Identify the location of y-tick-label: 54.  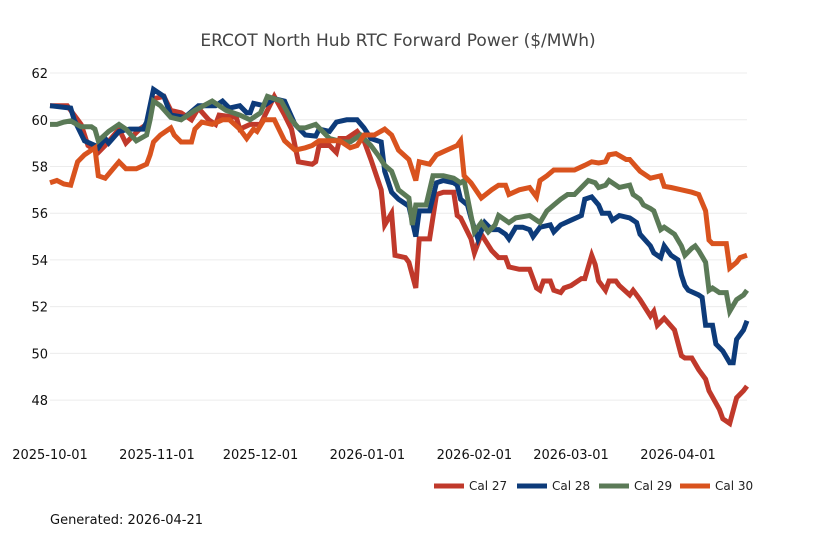
(39, 261).